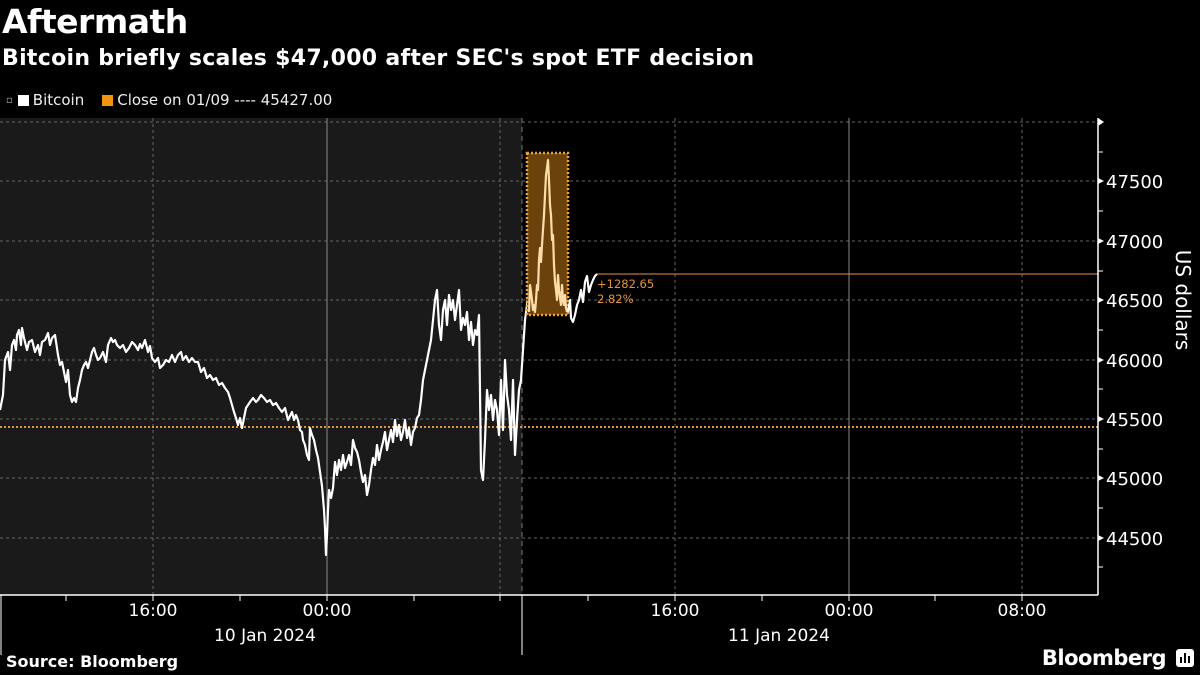 This screenshot has width=1200, height=675. I want to click on legend: ▫ Bitcoin Close on 01/09 ---- 45427.00, so click(176, 100).